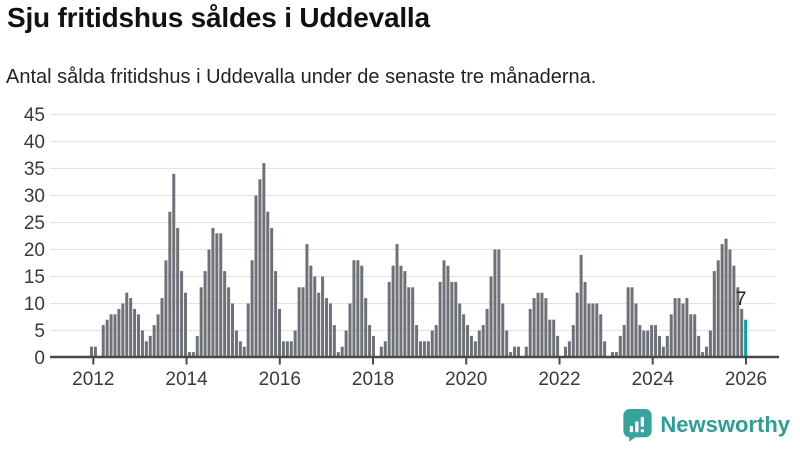 The height and width of the screenshot is (450, 800). I want to click on y-tick-label: 5, so click(39, 331).